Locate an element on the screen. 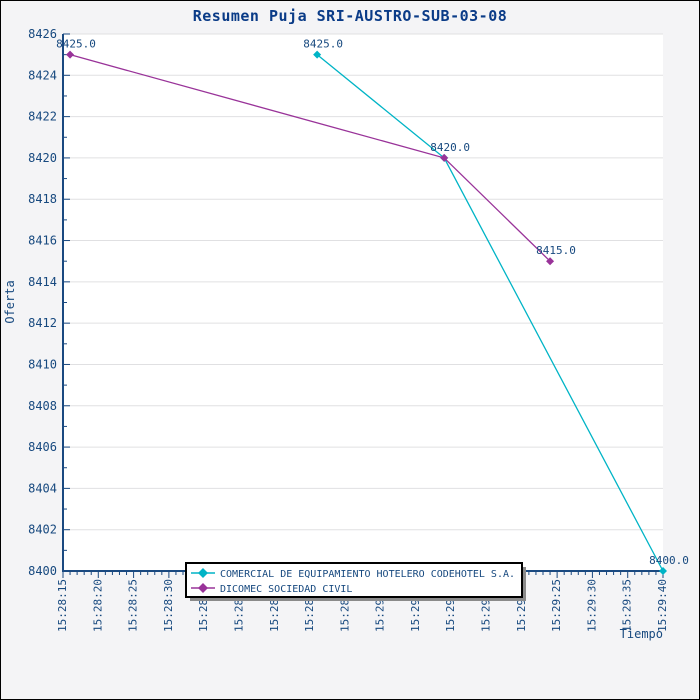 Image resolution: width=700 pixels, height=700 pixels. y-tick-label: 8426 is located at coordinates (42, 34).